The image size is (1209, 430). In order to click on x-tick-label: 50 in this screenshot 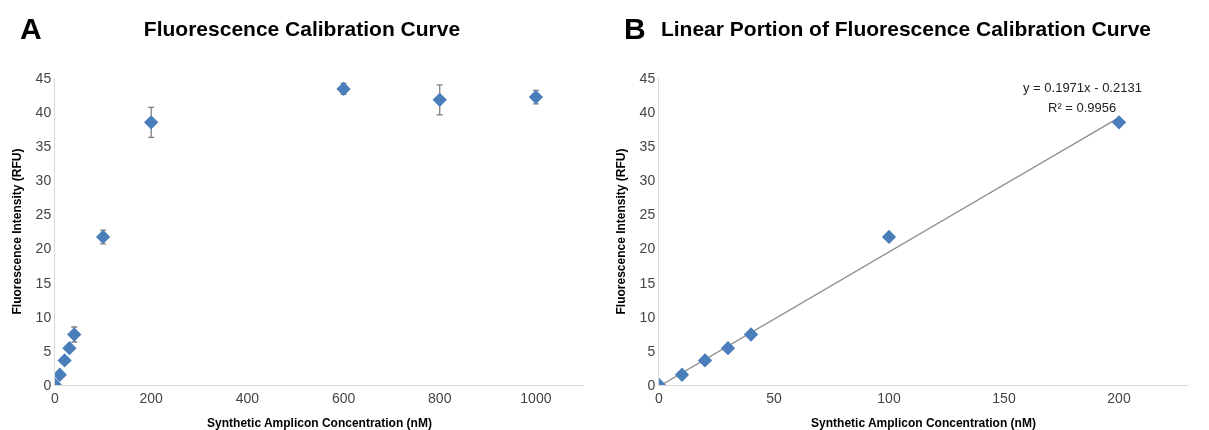, I will do `click(774, 397)`.